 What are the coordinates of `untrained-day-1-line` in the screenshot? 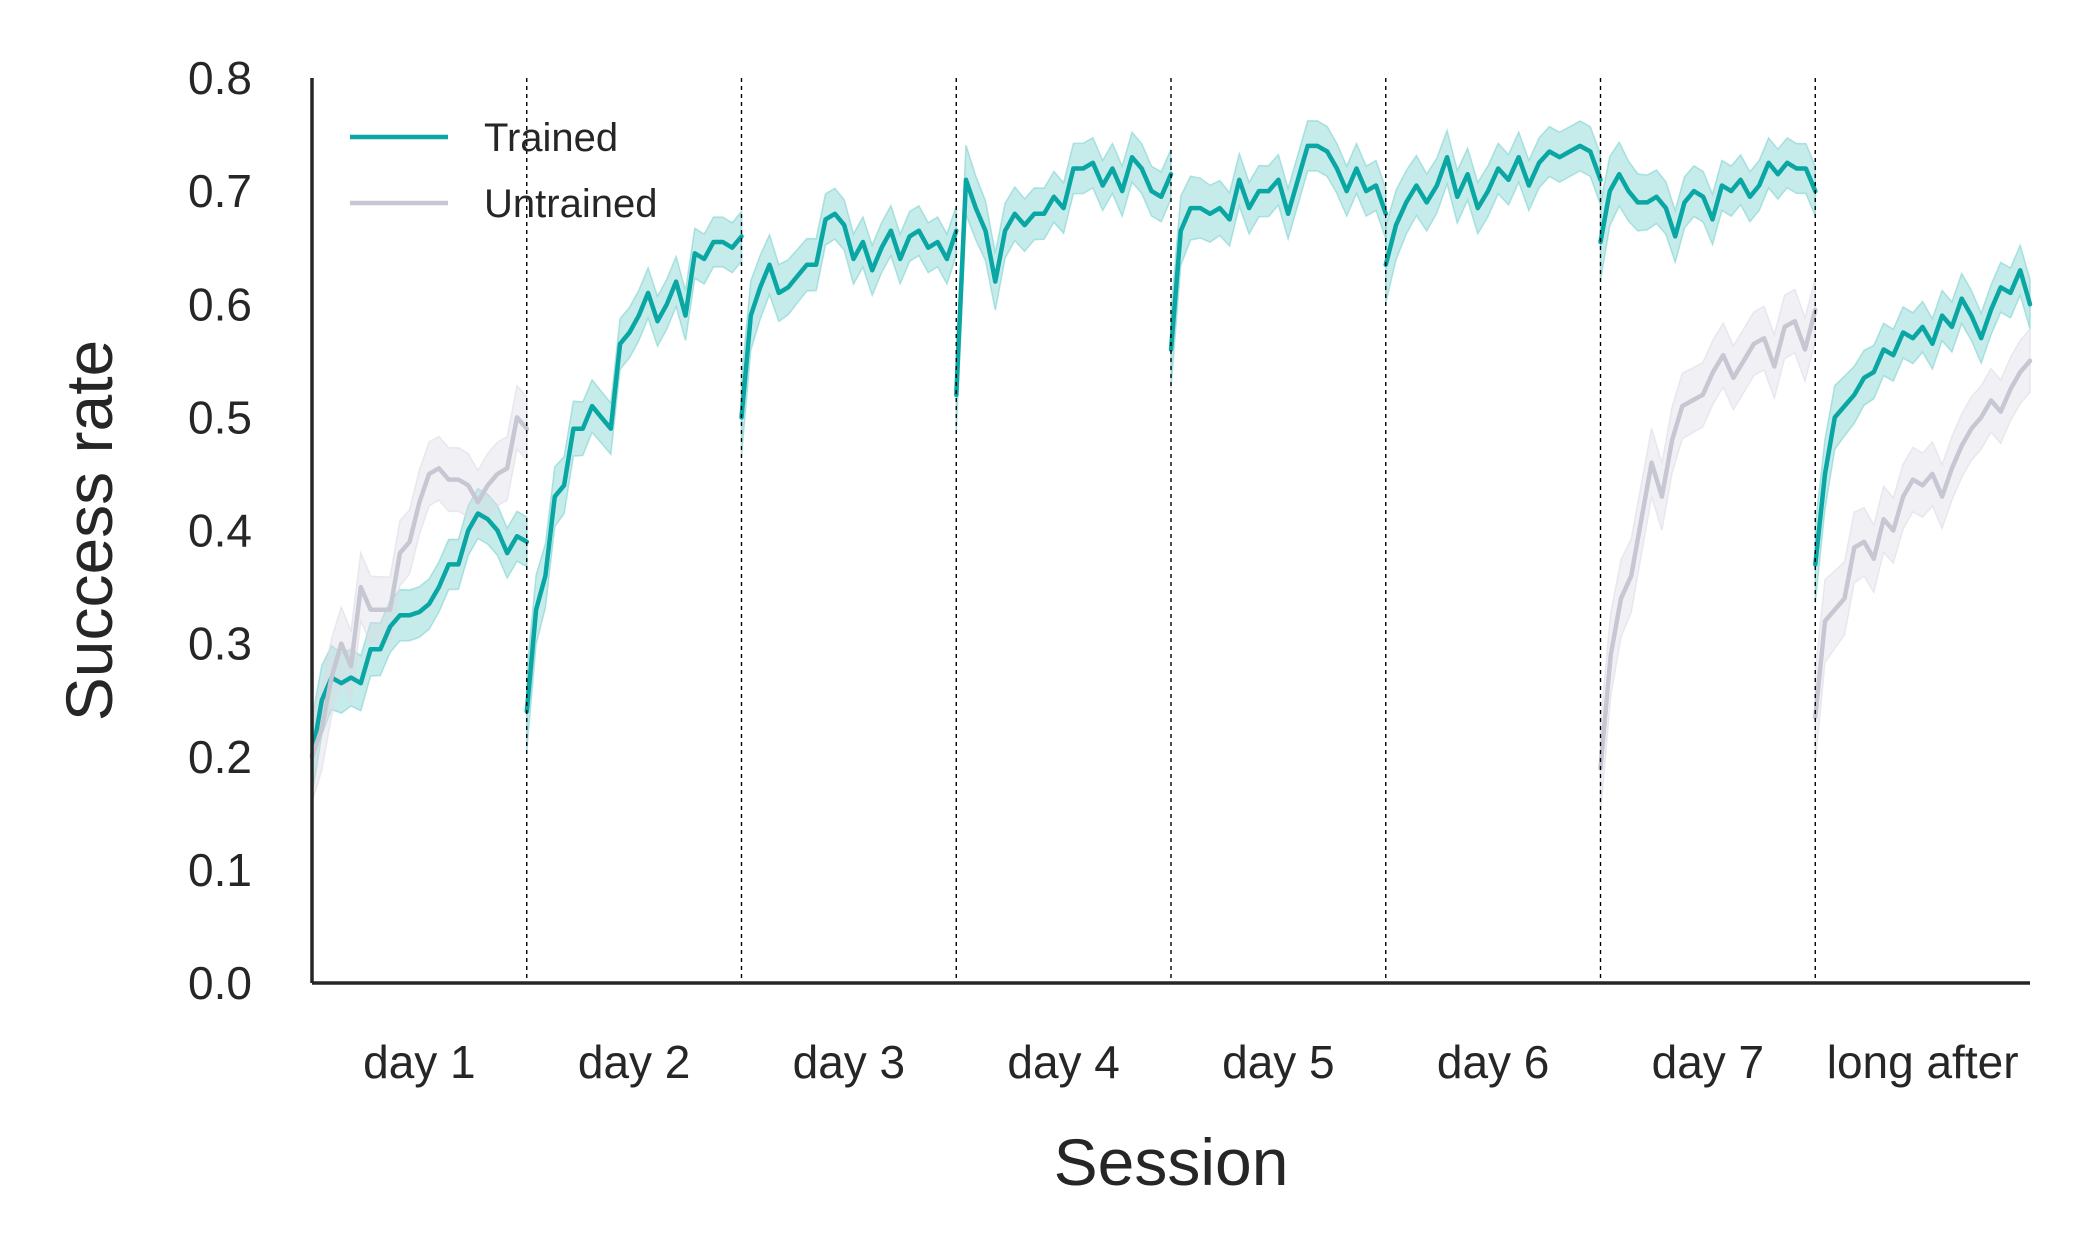 It's located at (419, 587).